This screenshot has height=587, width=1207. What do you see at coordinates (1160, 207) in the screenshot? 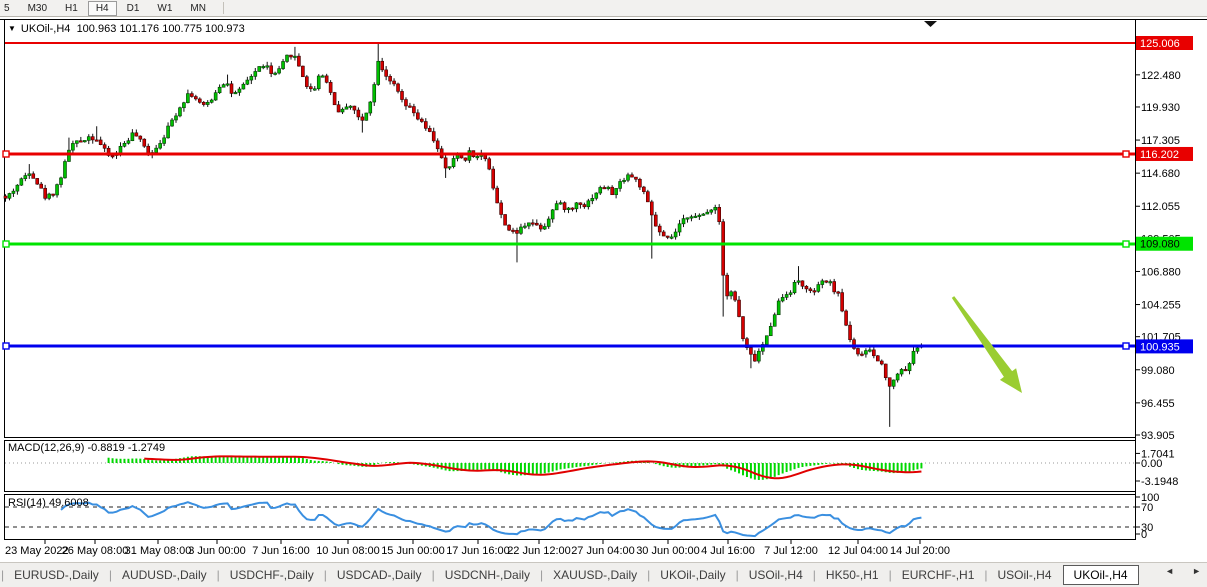
I see `price-tick-label: 112.055` at bounding box center [1160, 207].